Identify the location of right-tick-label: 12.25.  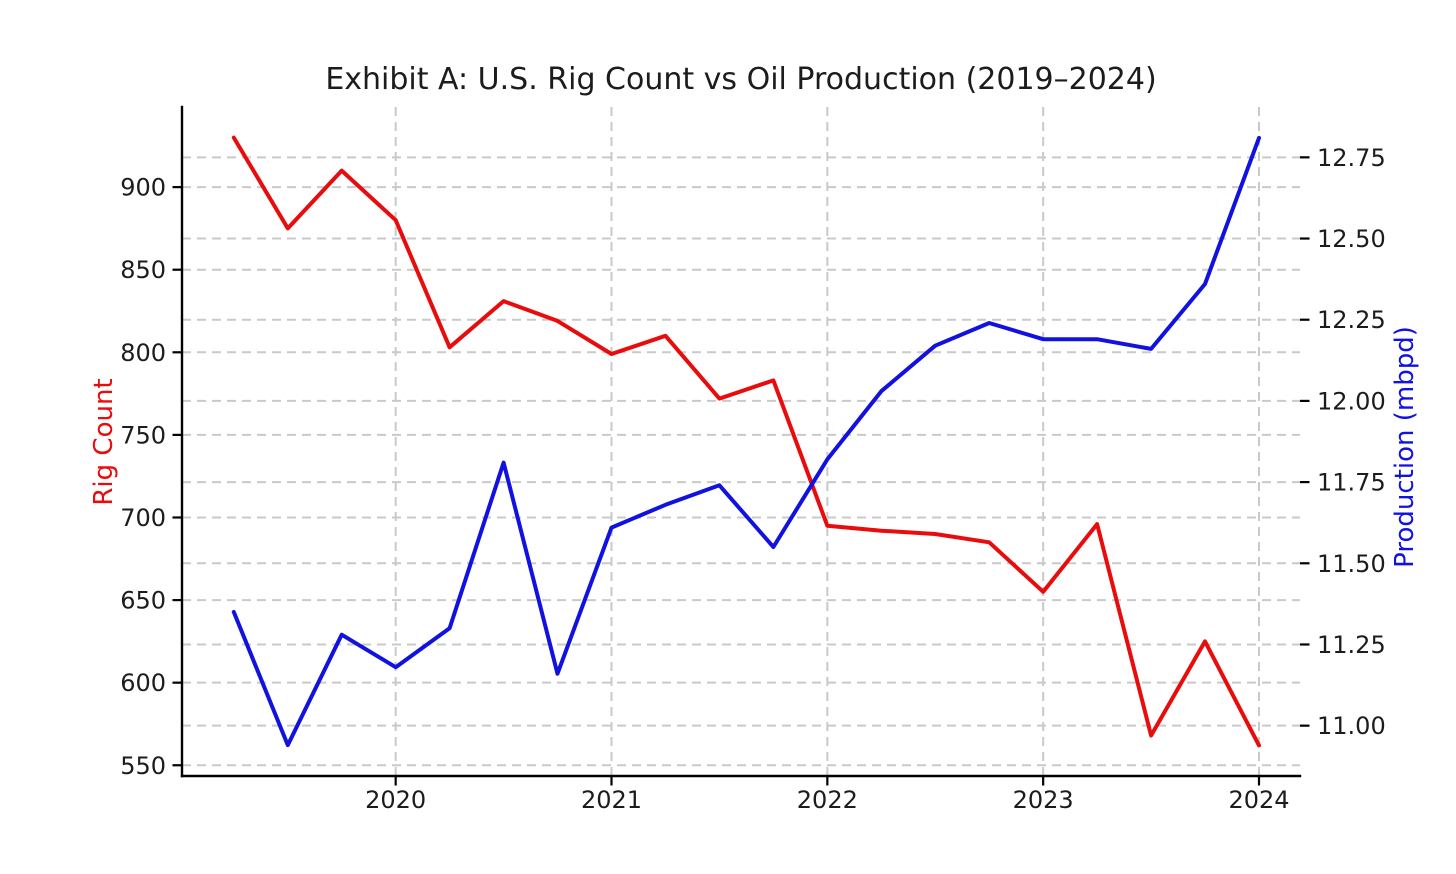
(1351, 320).